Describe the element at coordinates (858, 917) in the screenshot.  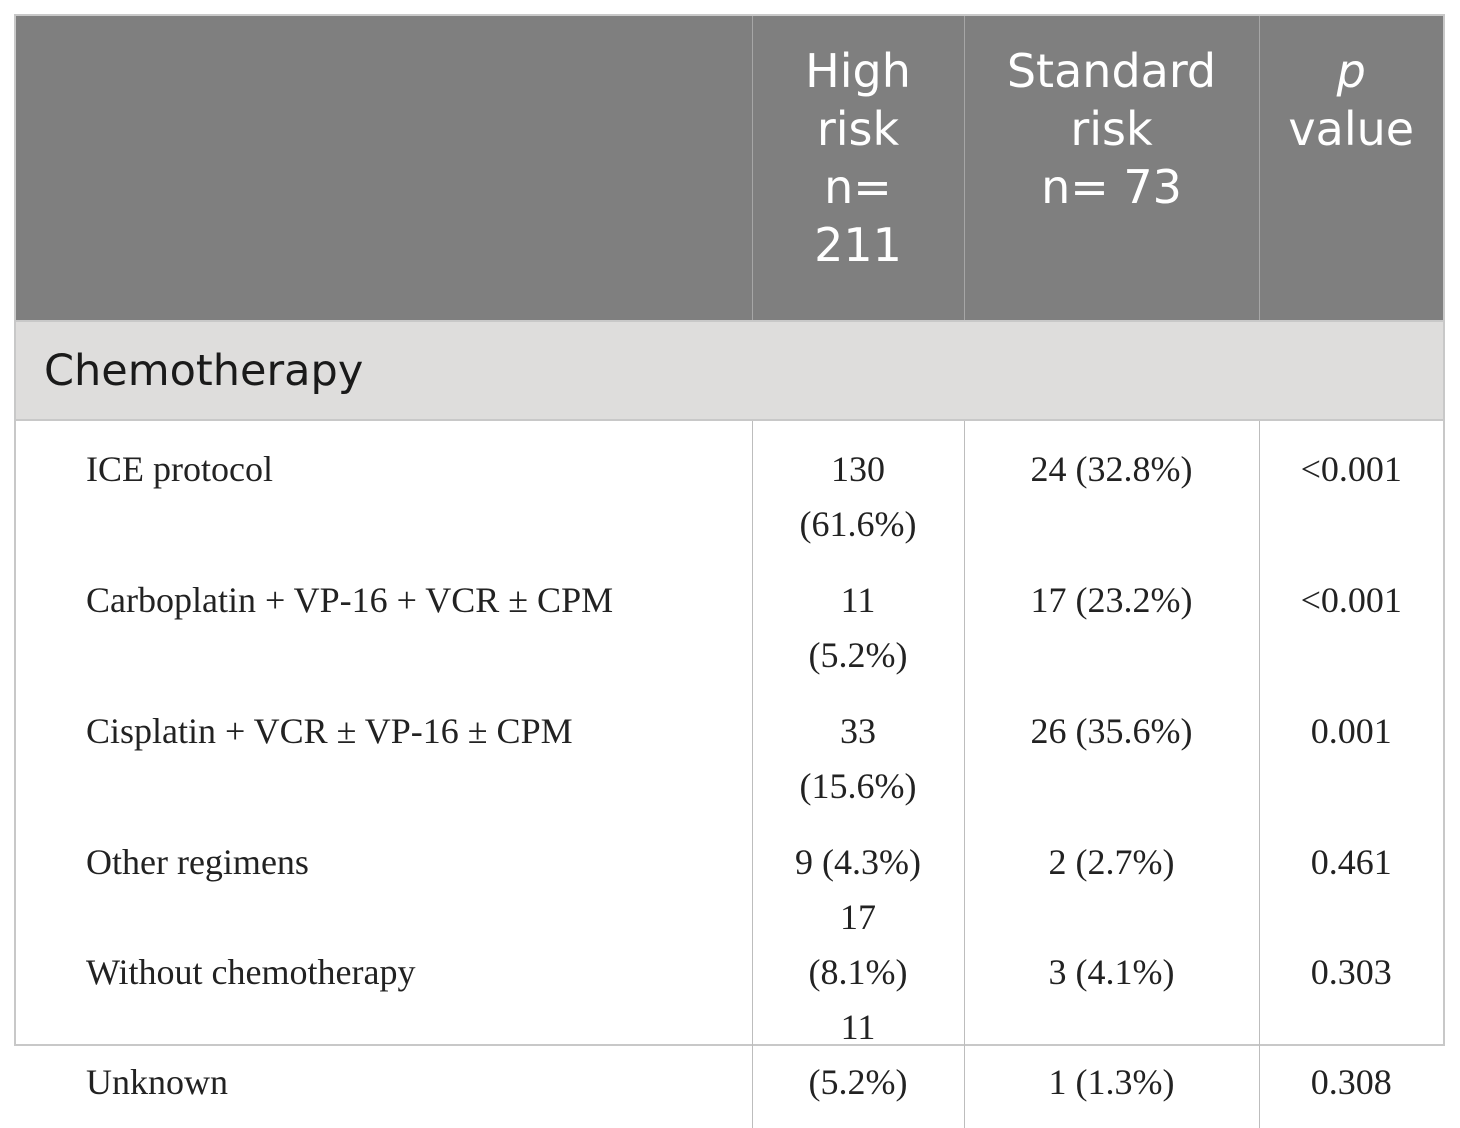
I see `cell-line: 17` at that location.